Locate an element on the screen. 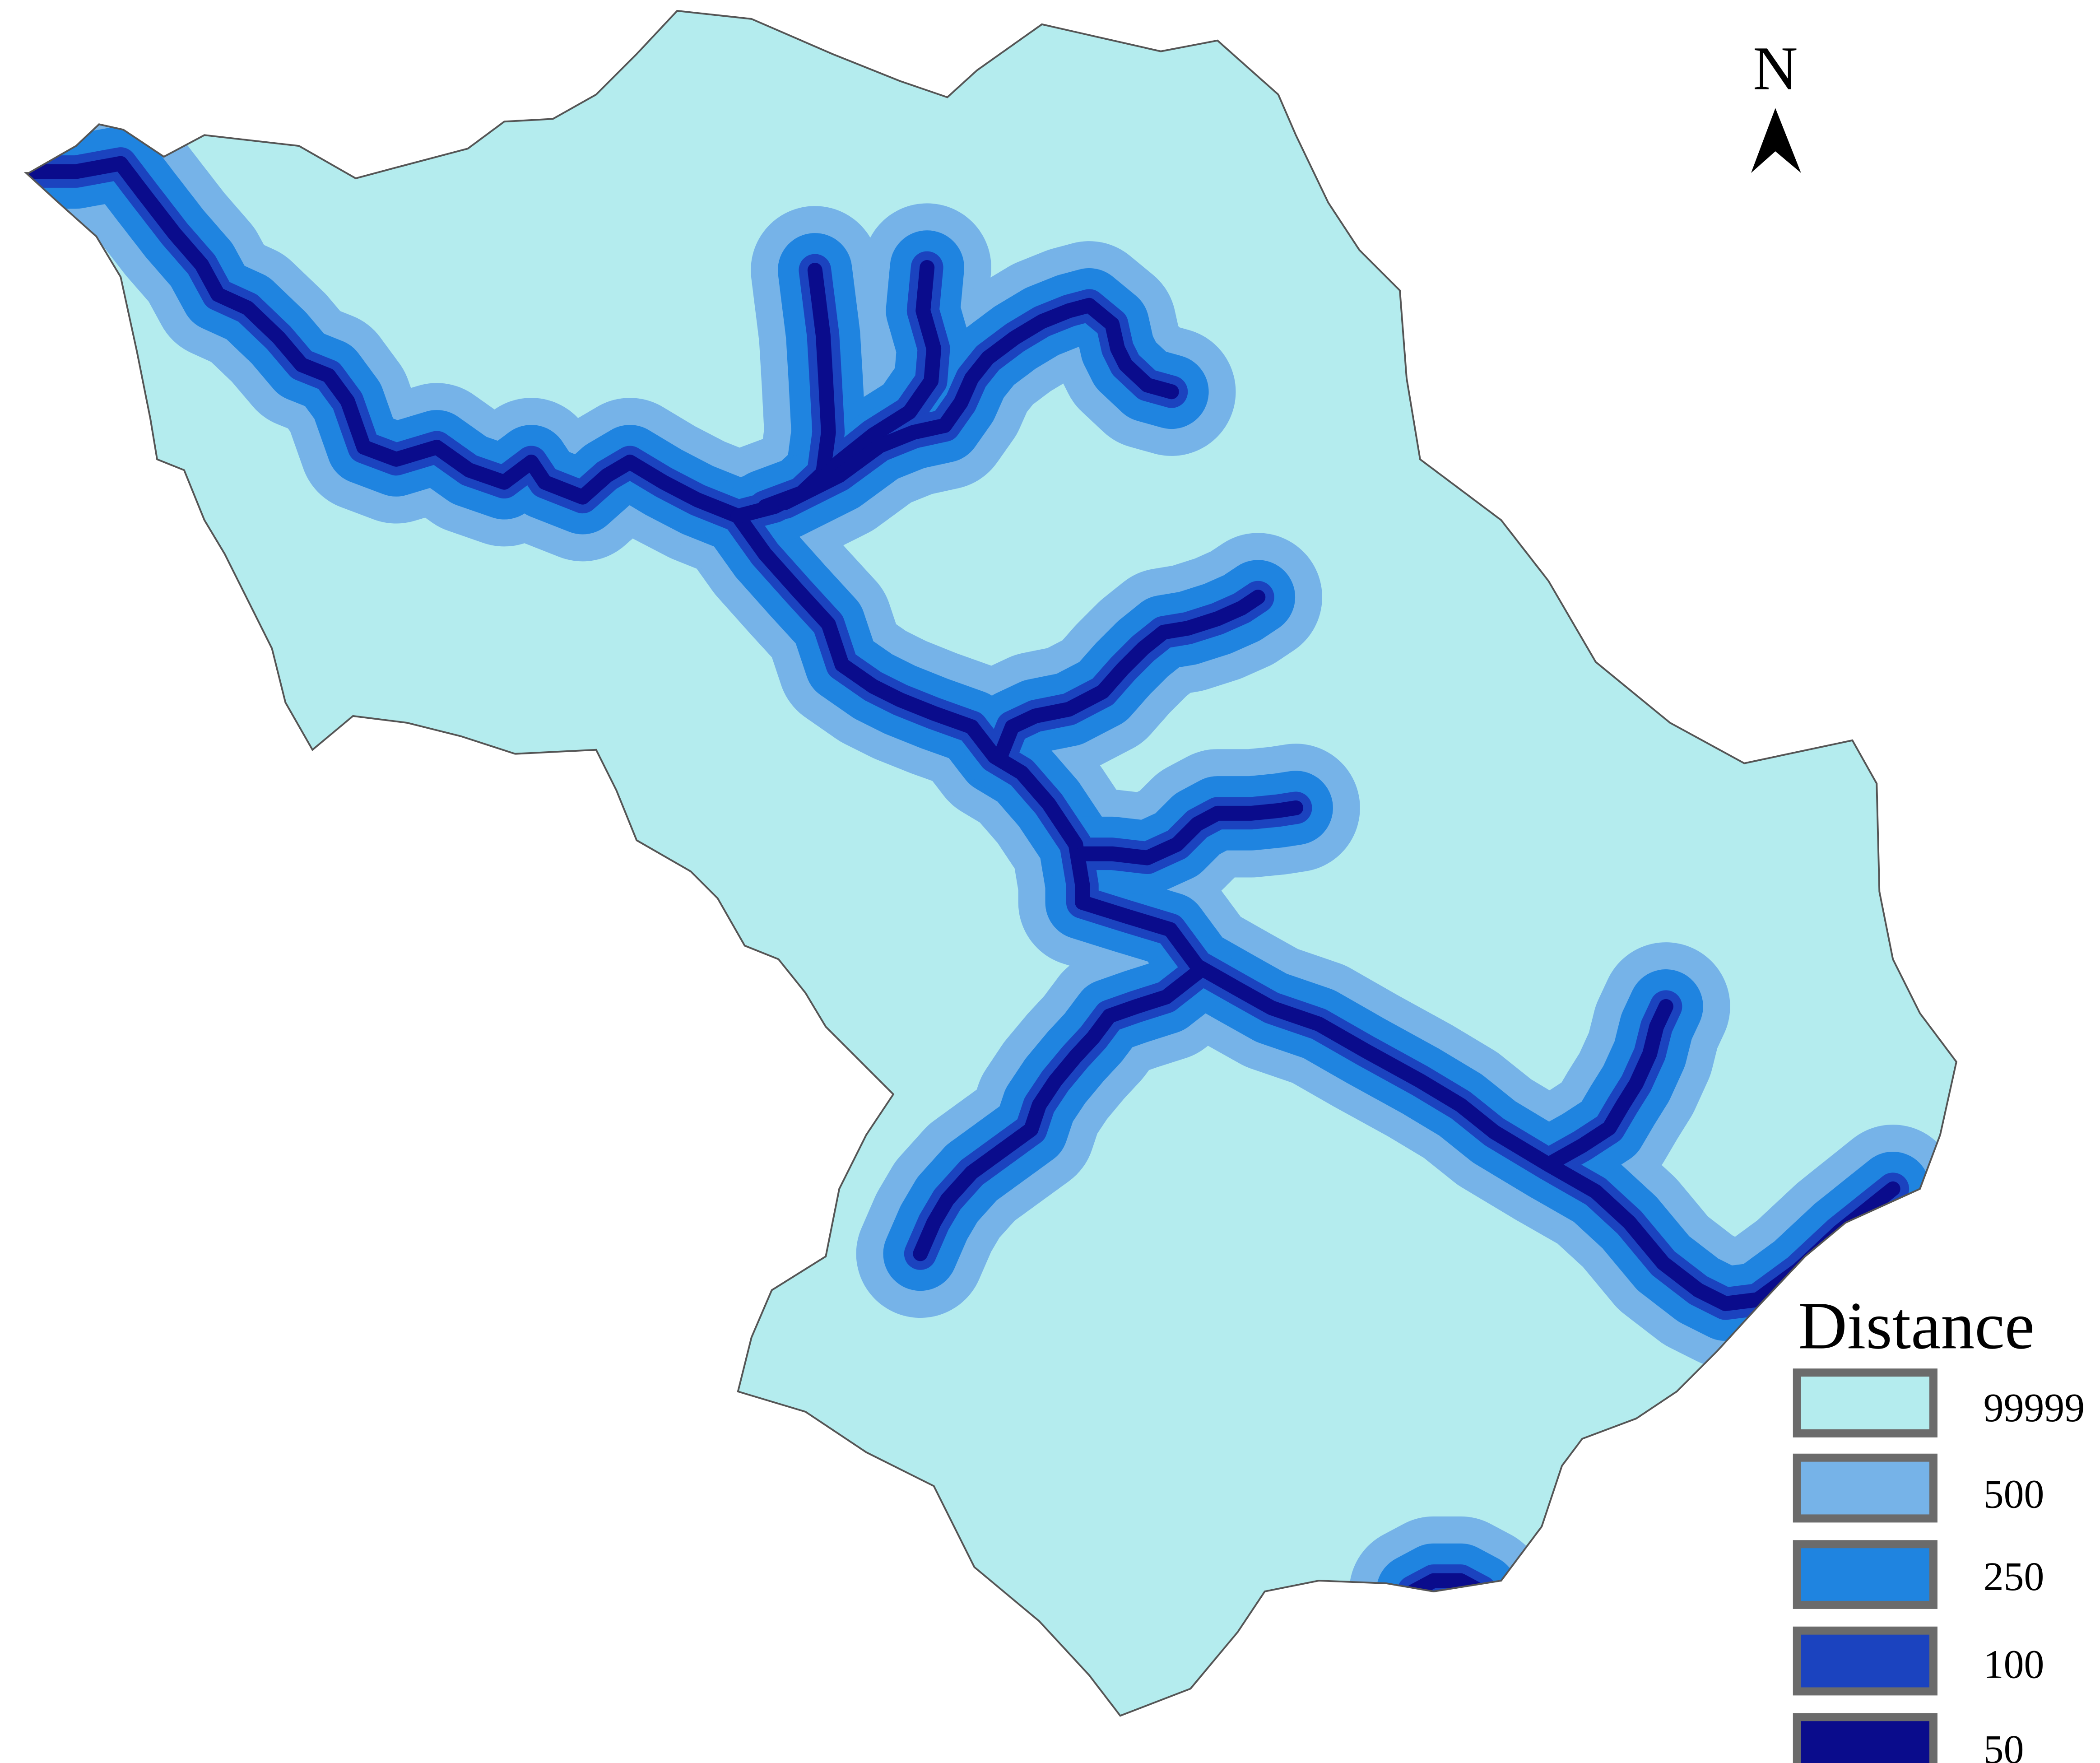 The image size is (2100, 1763). north-arrow-label: N is located at coordinates (1776, 67).